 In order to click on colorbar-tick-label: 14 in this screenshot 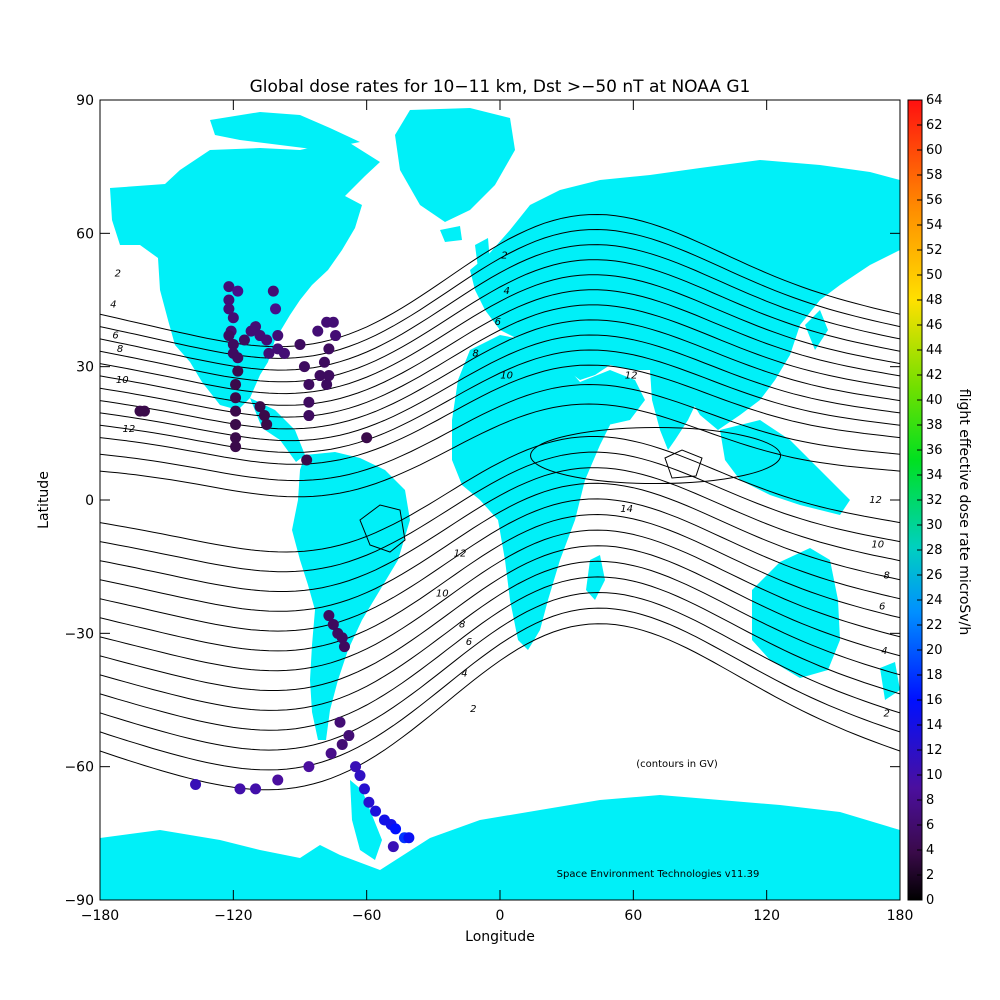, I will do `click(934, 725)`.